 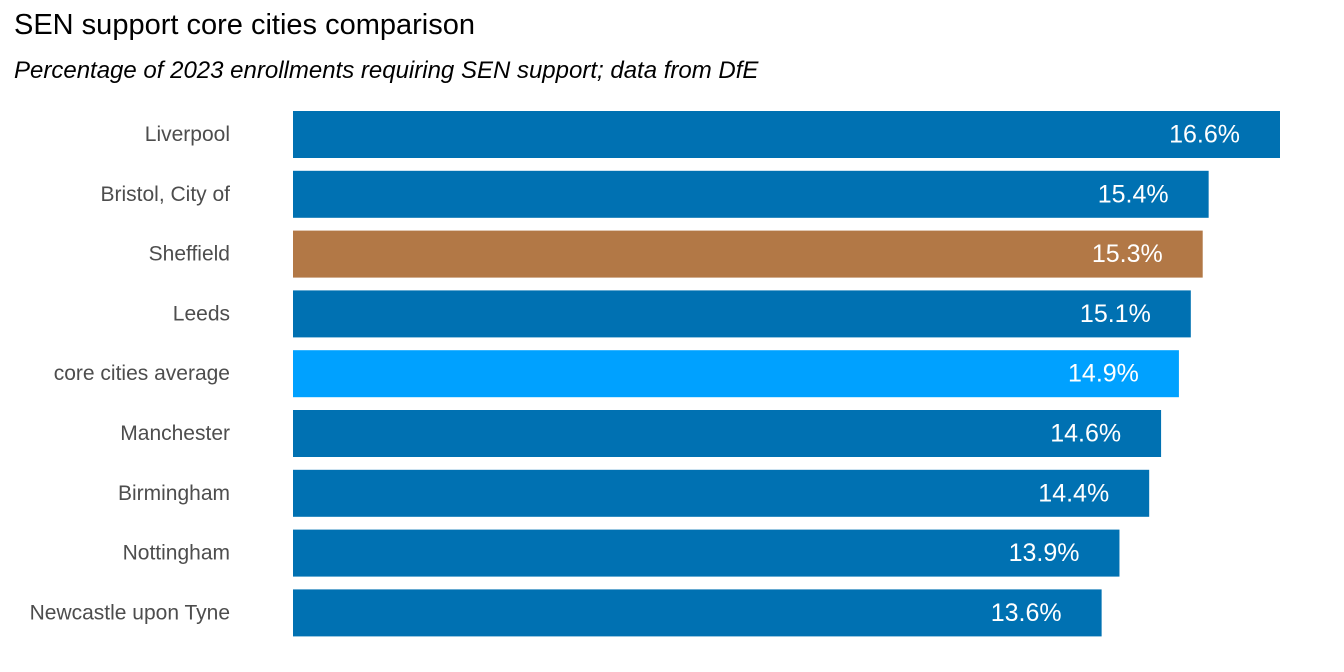 I want to click on category-label-core-cities-average: core cities average, so click(x=142, y=373).